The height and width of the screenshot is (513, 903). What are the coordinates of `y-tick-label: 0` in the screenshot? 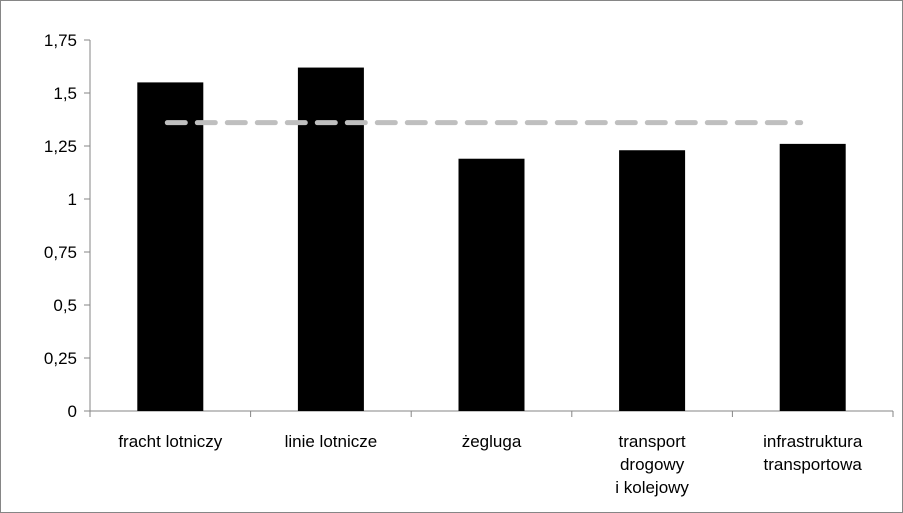 It's located at (72, 411).